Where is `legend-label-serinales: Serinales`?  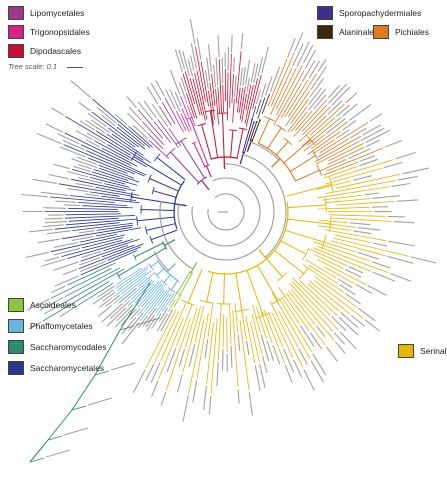
legend-label-serinales: Serinales is located at coordinates (433, 351).